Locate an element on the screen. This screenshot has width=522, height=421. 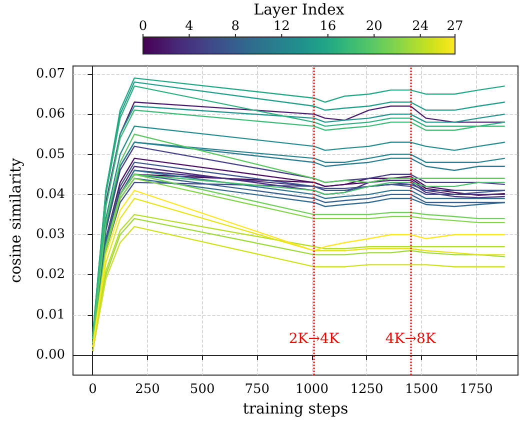
color-bar-label: 24 is located at coordinates (420, 26).